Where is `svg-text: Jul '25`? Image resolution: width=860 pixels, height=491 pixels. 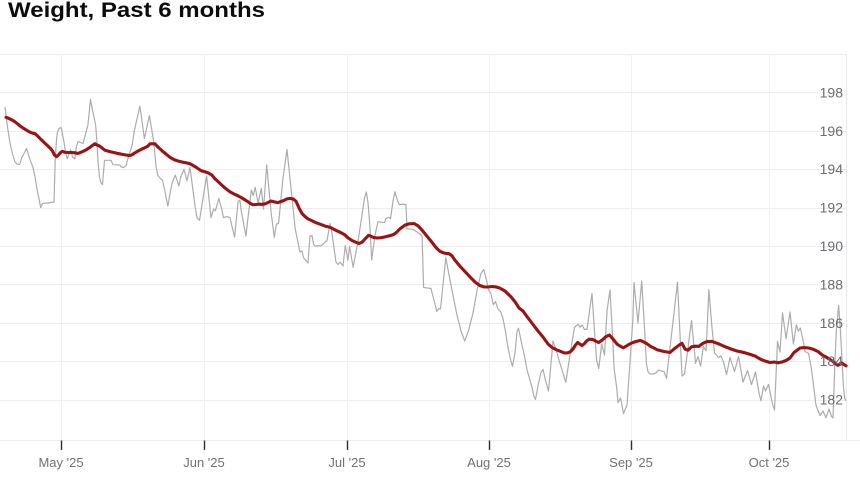 svg-text: Jul '25 is located at coordinates (346, 462).